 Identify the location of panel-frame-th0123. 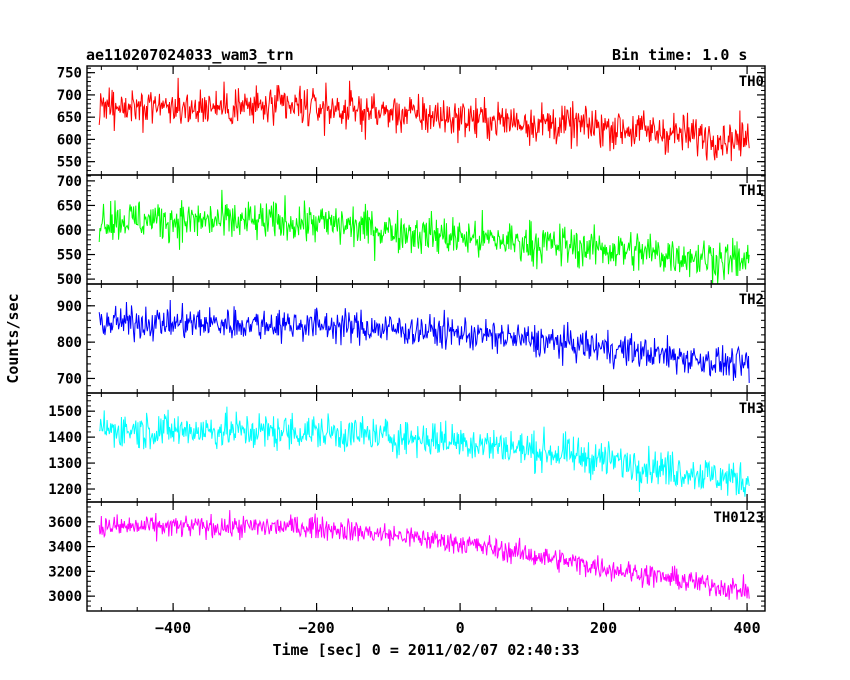
(426, 556).